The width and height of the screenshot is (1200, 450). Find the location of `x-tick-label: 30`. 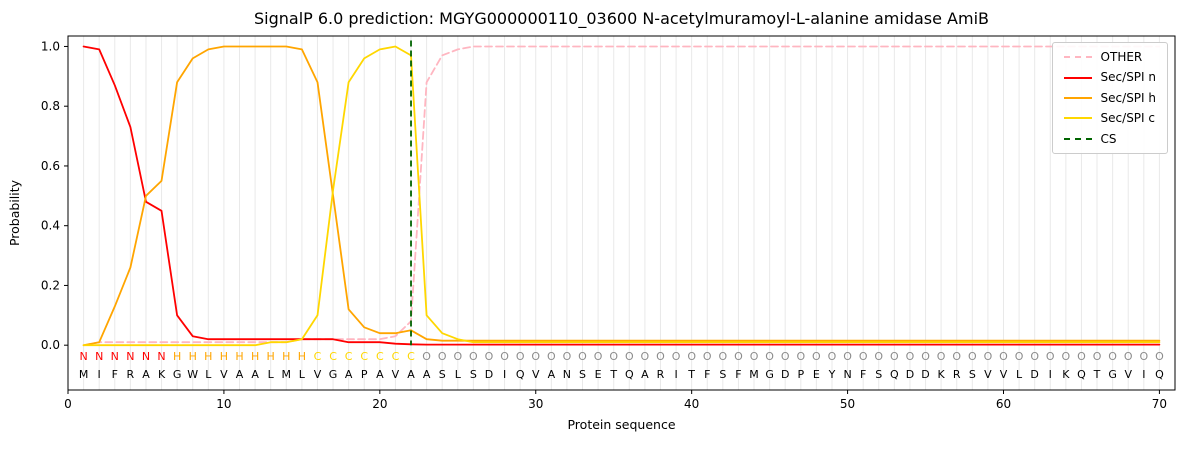

x-tick-label: 30 is located at coordinates (535, 404).